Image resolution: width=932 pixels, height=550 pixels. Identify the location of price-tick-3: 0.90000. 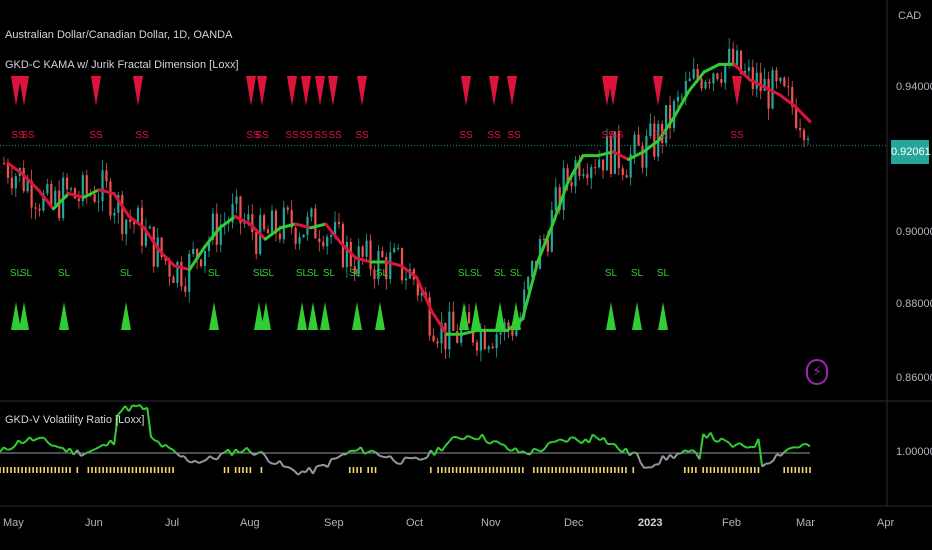
(914, 232).